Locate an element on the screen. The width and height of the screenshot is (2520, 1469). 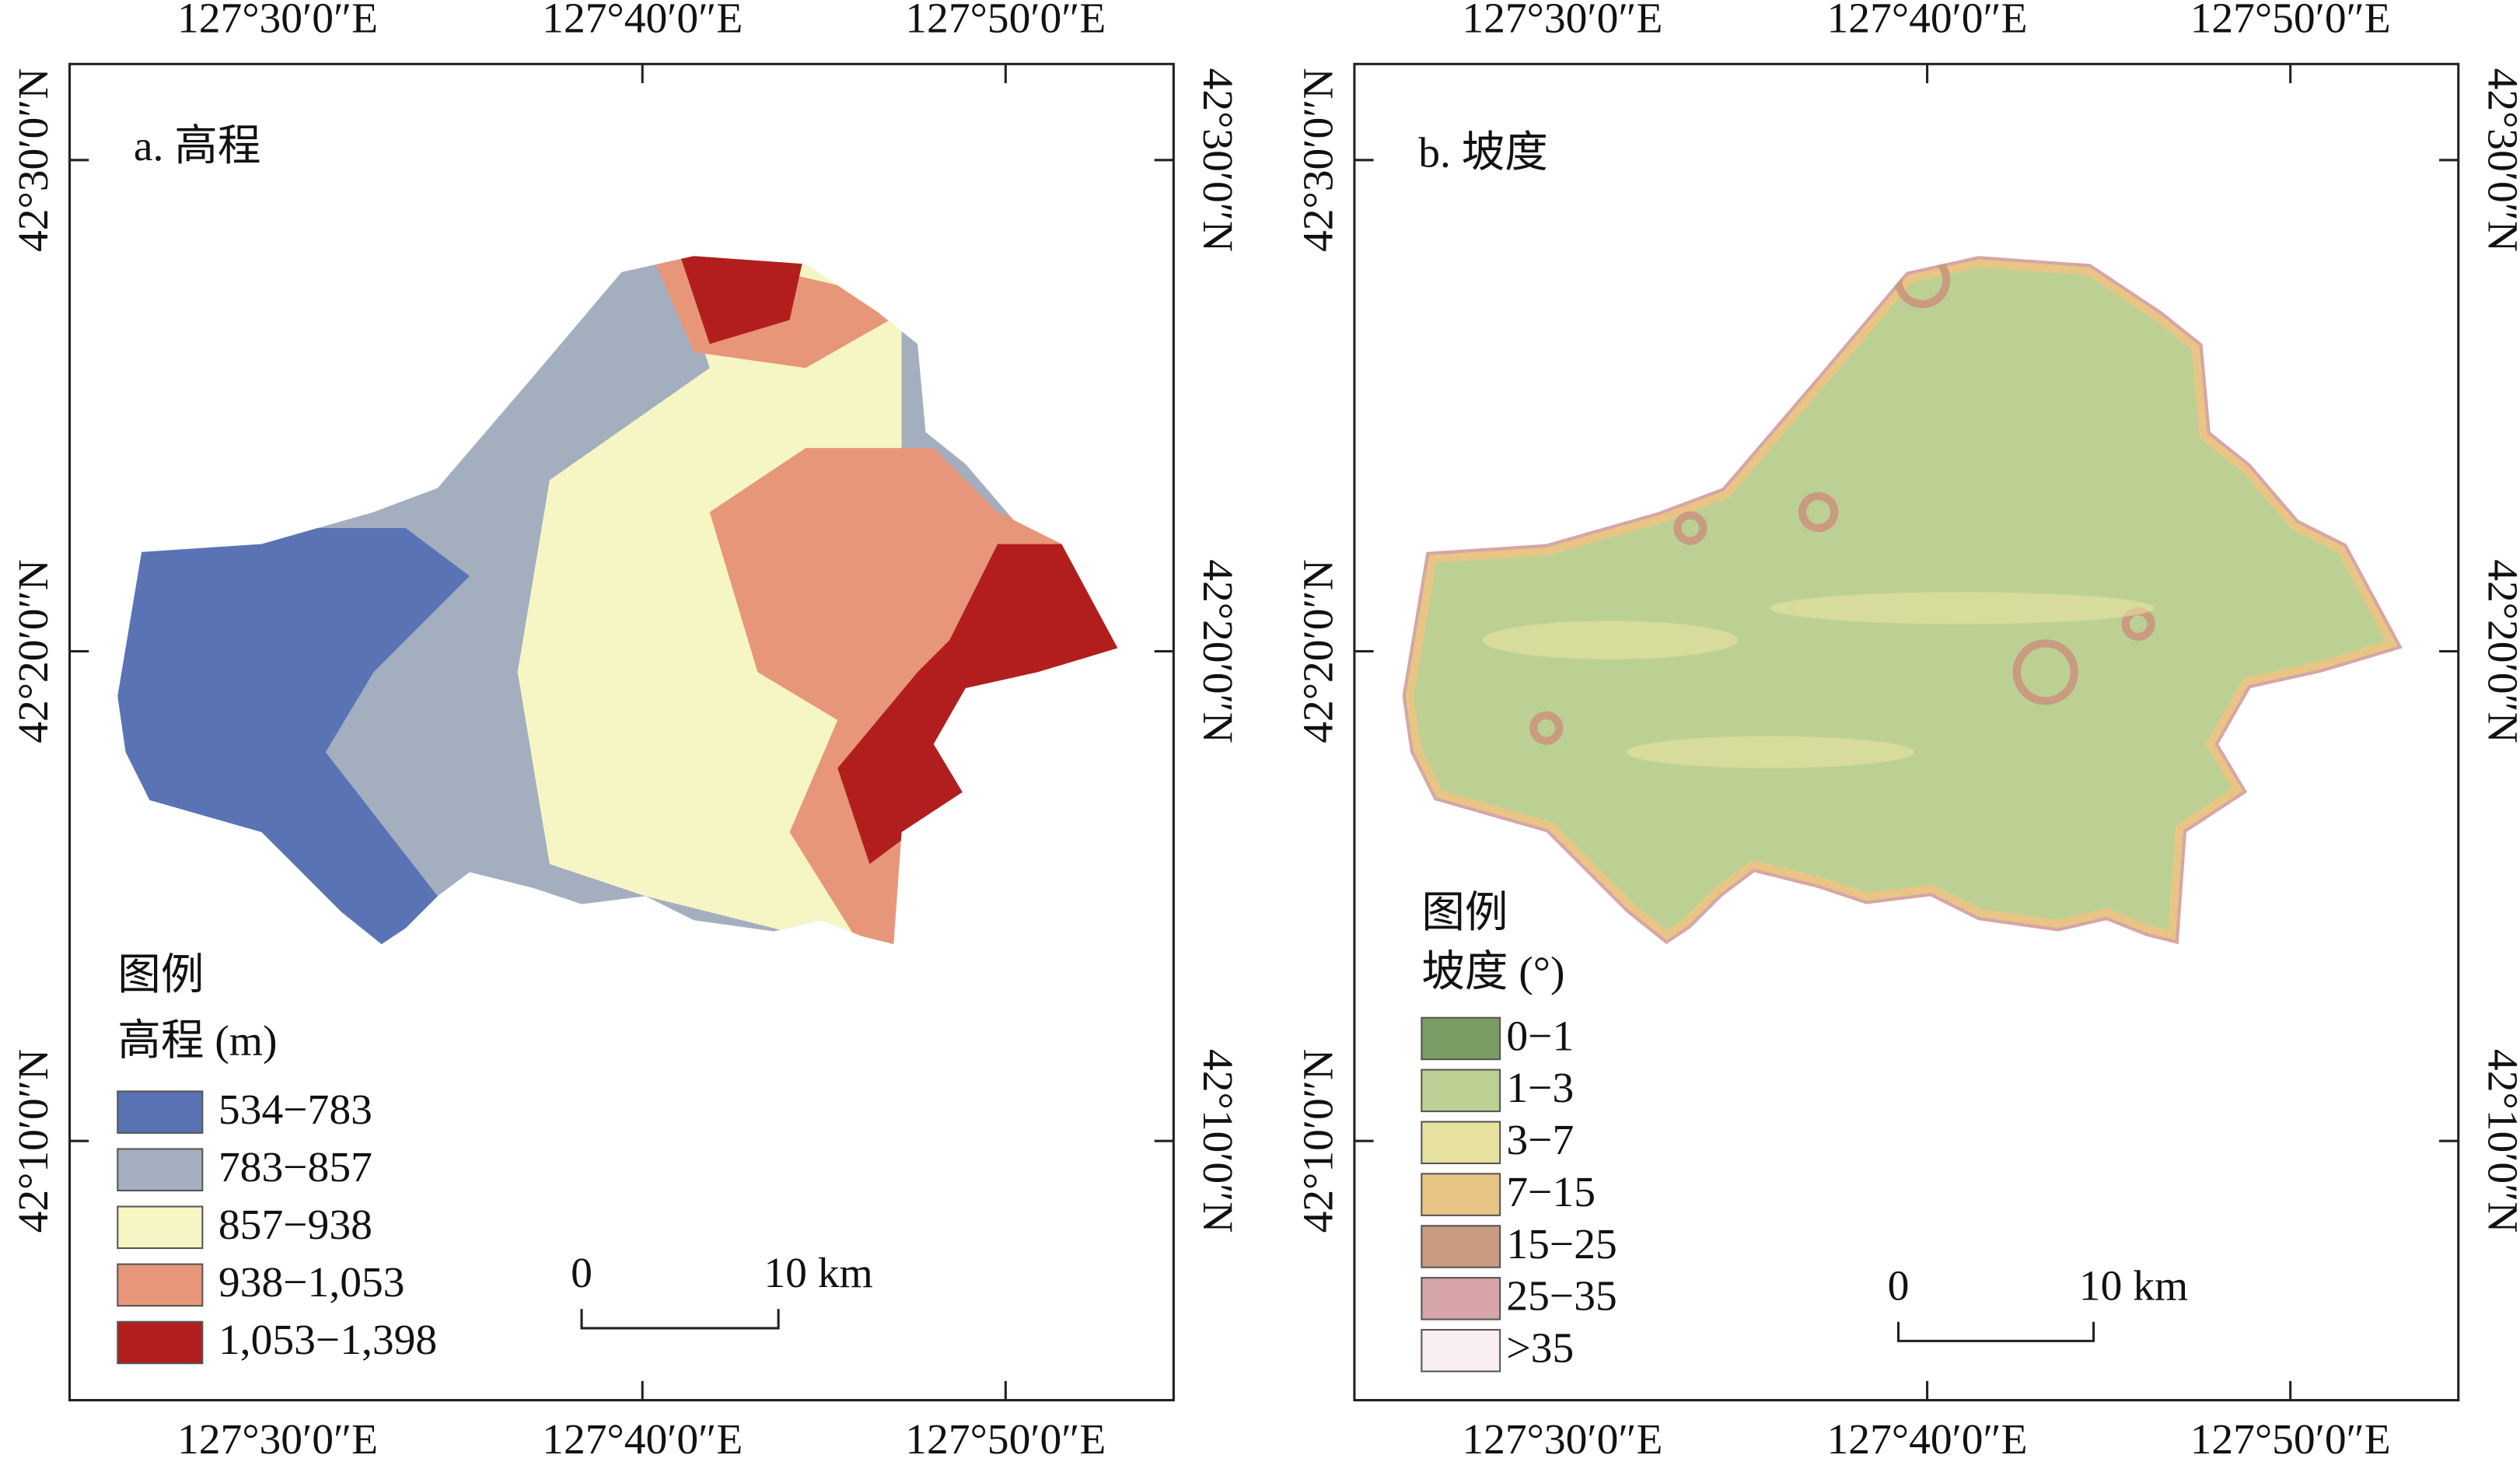
legend-subtitle: 坡度 (°) is located at coordinates (1493, 972).